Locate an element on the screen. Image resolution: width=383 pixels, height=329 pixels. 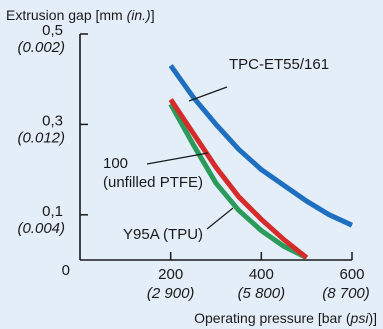
x-tick-label: 600 is located at coordinates (351, 274).